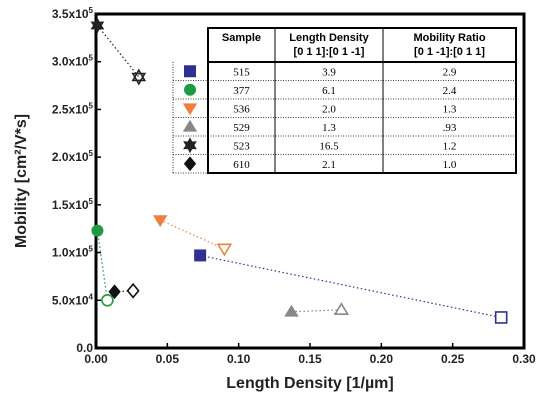 Image resolution: width=550 pixels, height=400 pixels. Describe the element at coordinates (450, 146) in the screenshot. I see `table-cell: 1.2` at that location.